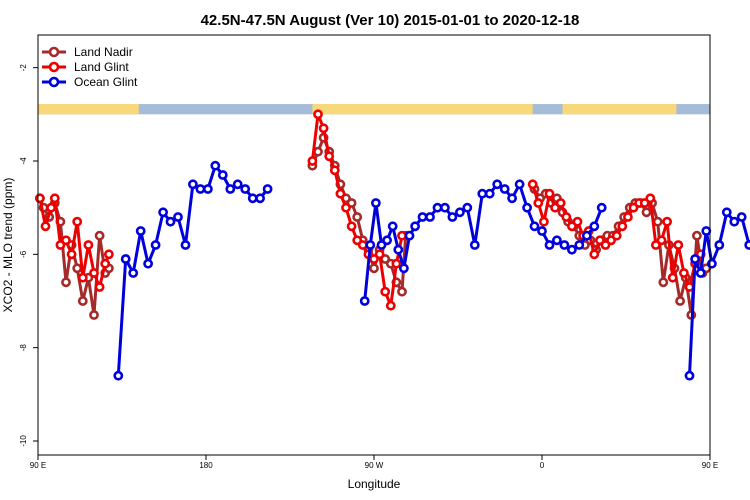 Image resolution: width=750 pixels, height=500 pixels. What do you see at coordinates (8, 245) in the screenshot?
I see `y-axis-label: XCO2 - MLO trend (ppm)` at bounding box center [8, 245].